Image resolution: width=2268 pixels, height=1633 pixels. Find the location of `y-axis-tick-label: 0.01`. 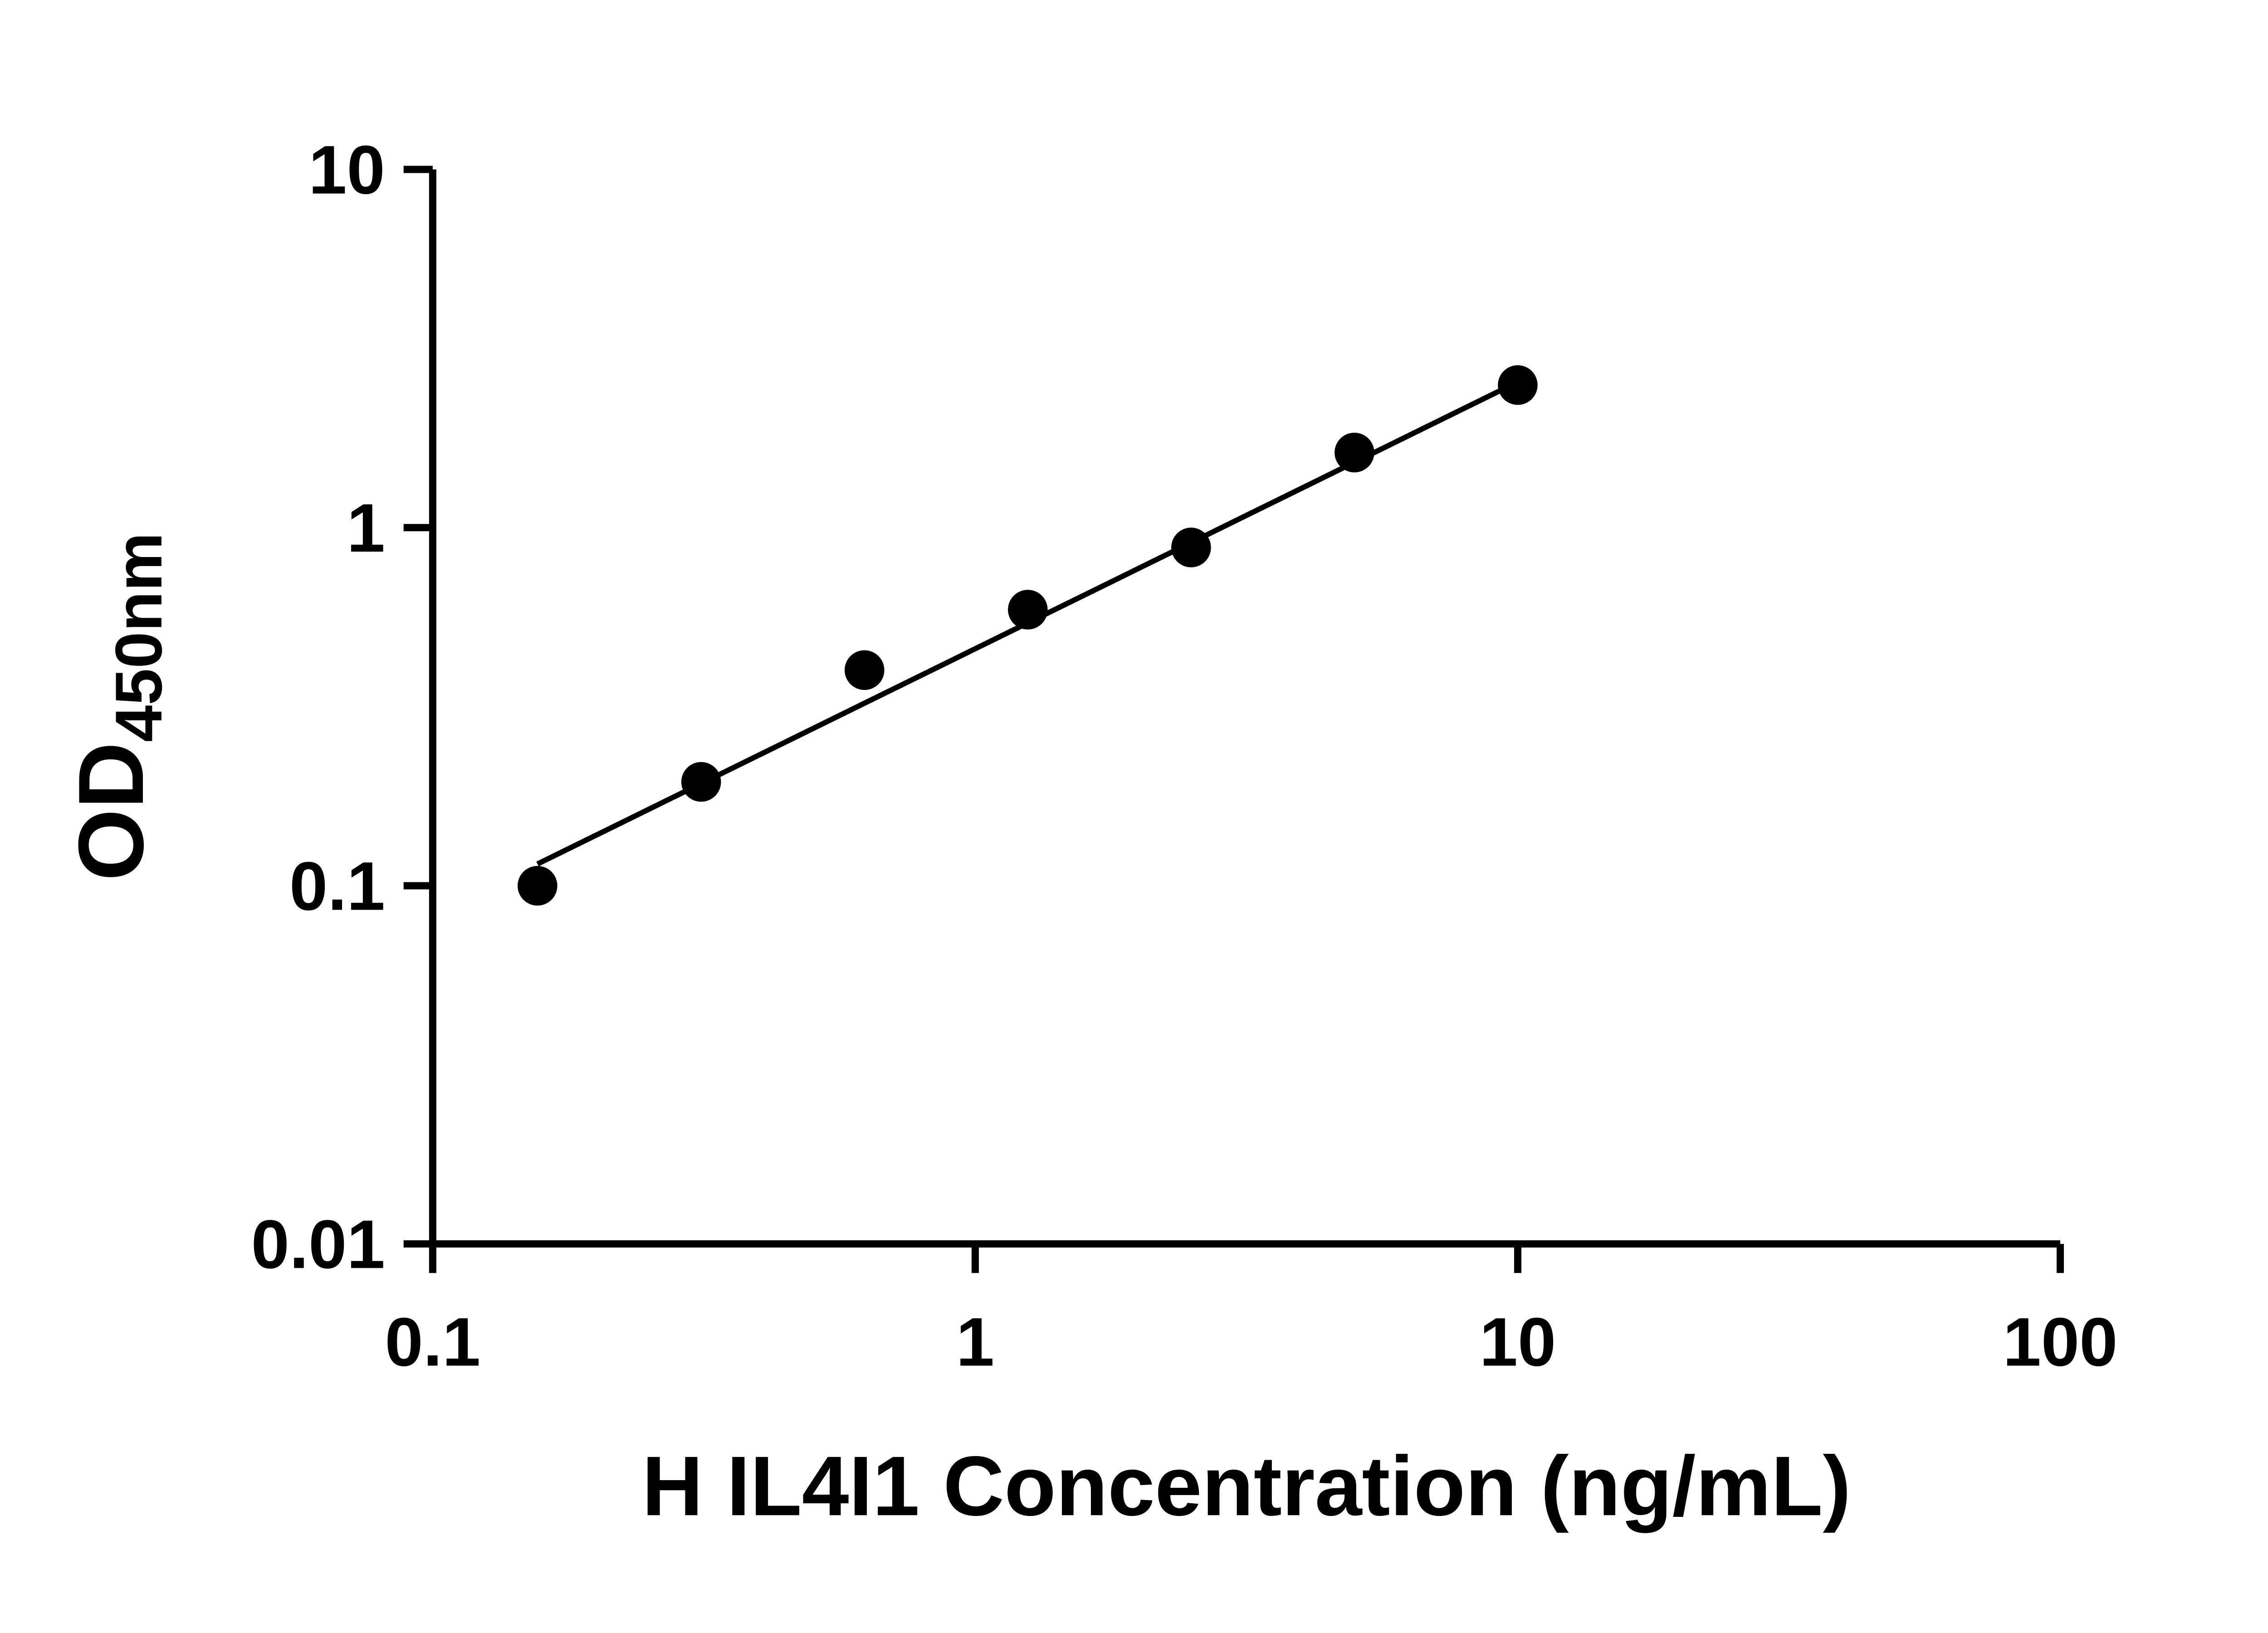

y-axis-tick-label: 0.01 is located at coordinates (318, 1244).